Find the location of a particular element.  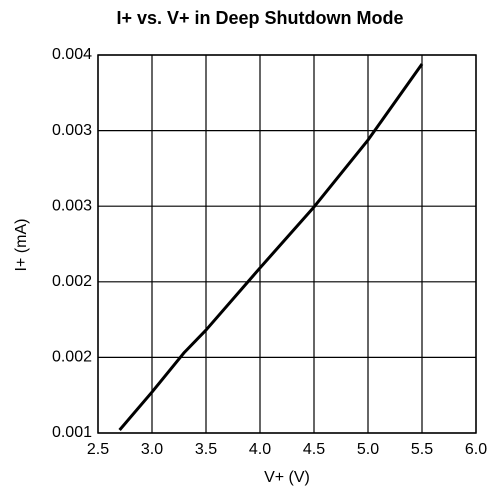

x-axis-label: V+ (V) is located at coordinates (287, 477).